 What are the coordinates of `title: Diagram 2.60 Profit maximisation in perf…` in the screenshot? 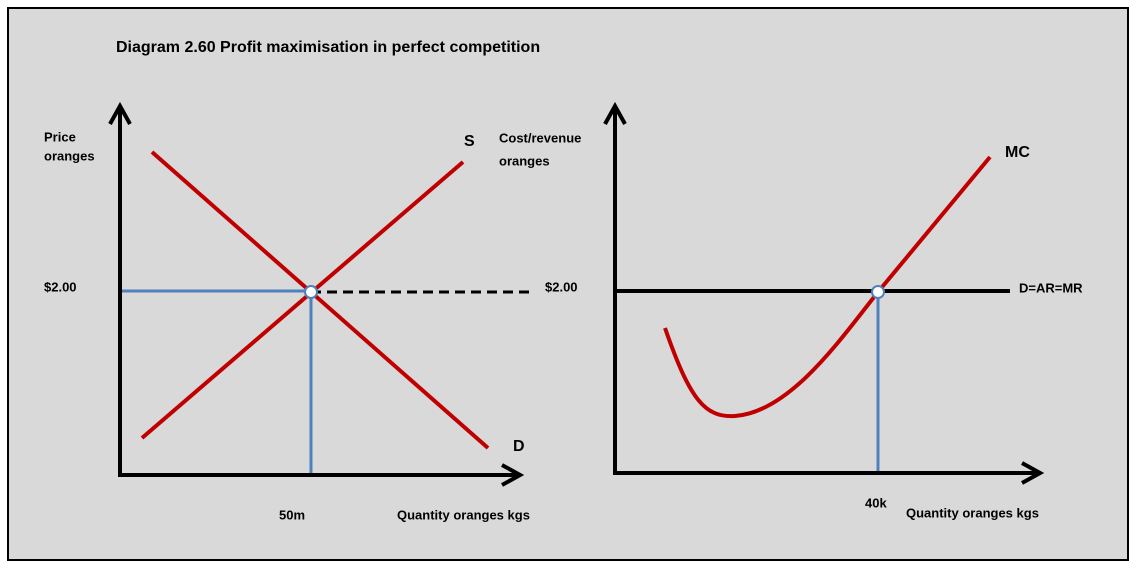 It's located at (328, 47).